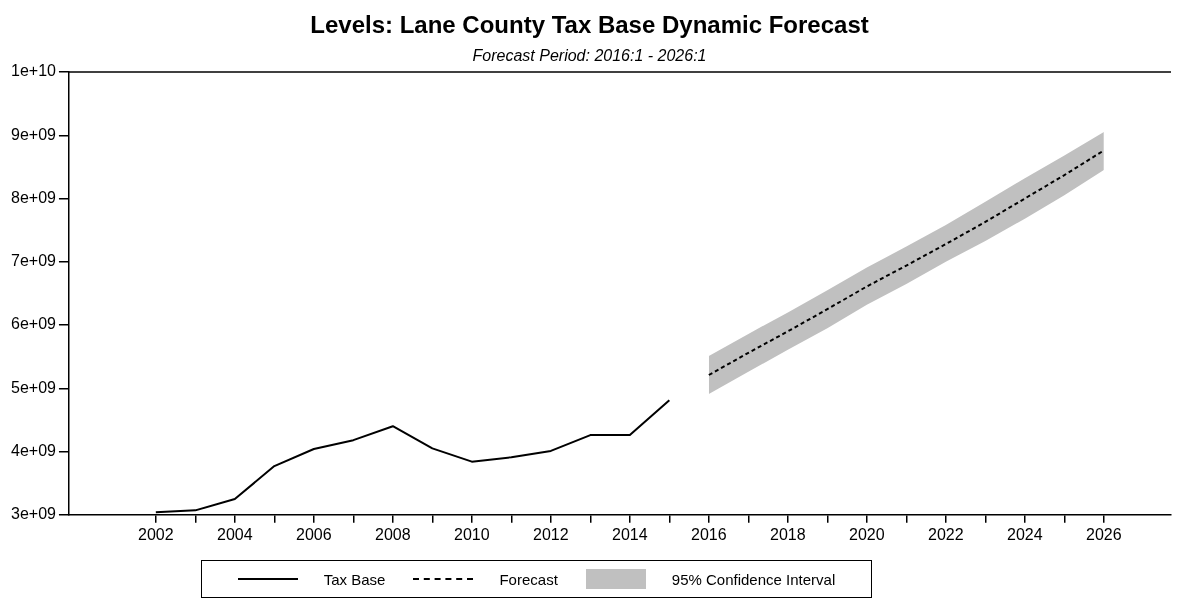  What do you see at coordinates (354, 579) in the screenshot?
I see `legend-label: Tax Base` at bounding box center [354, 579].